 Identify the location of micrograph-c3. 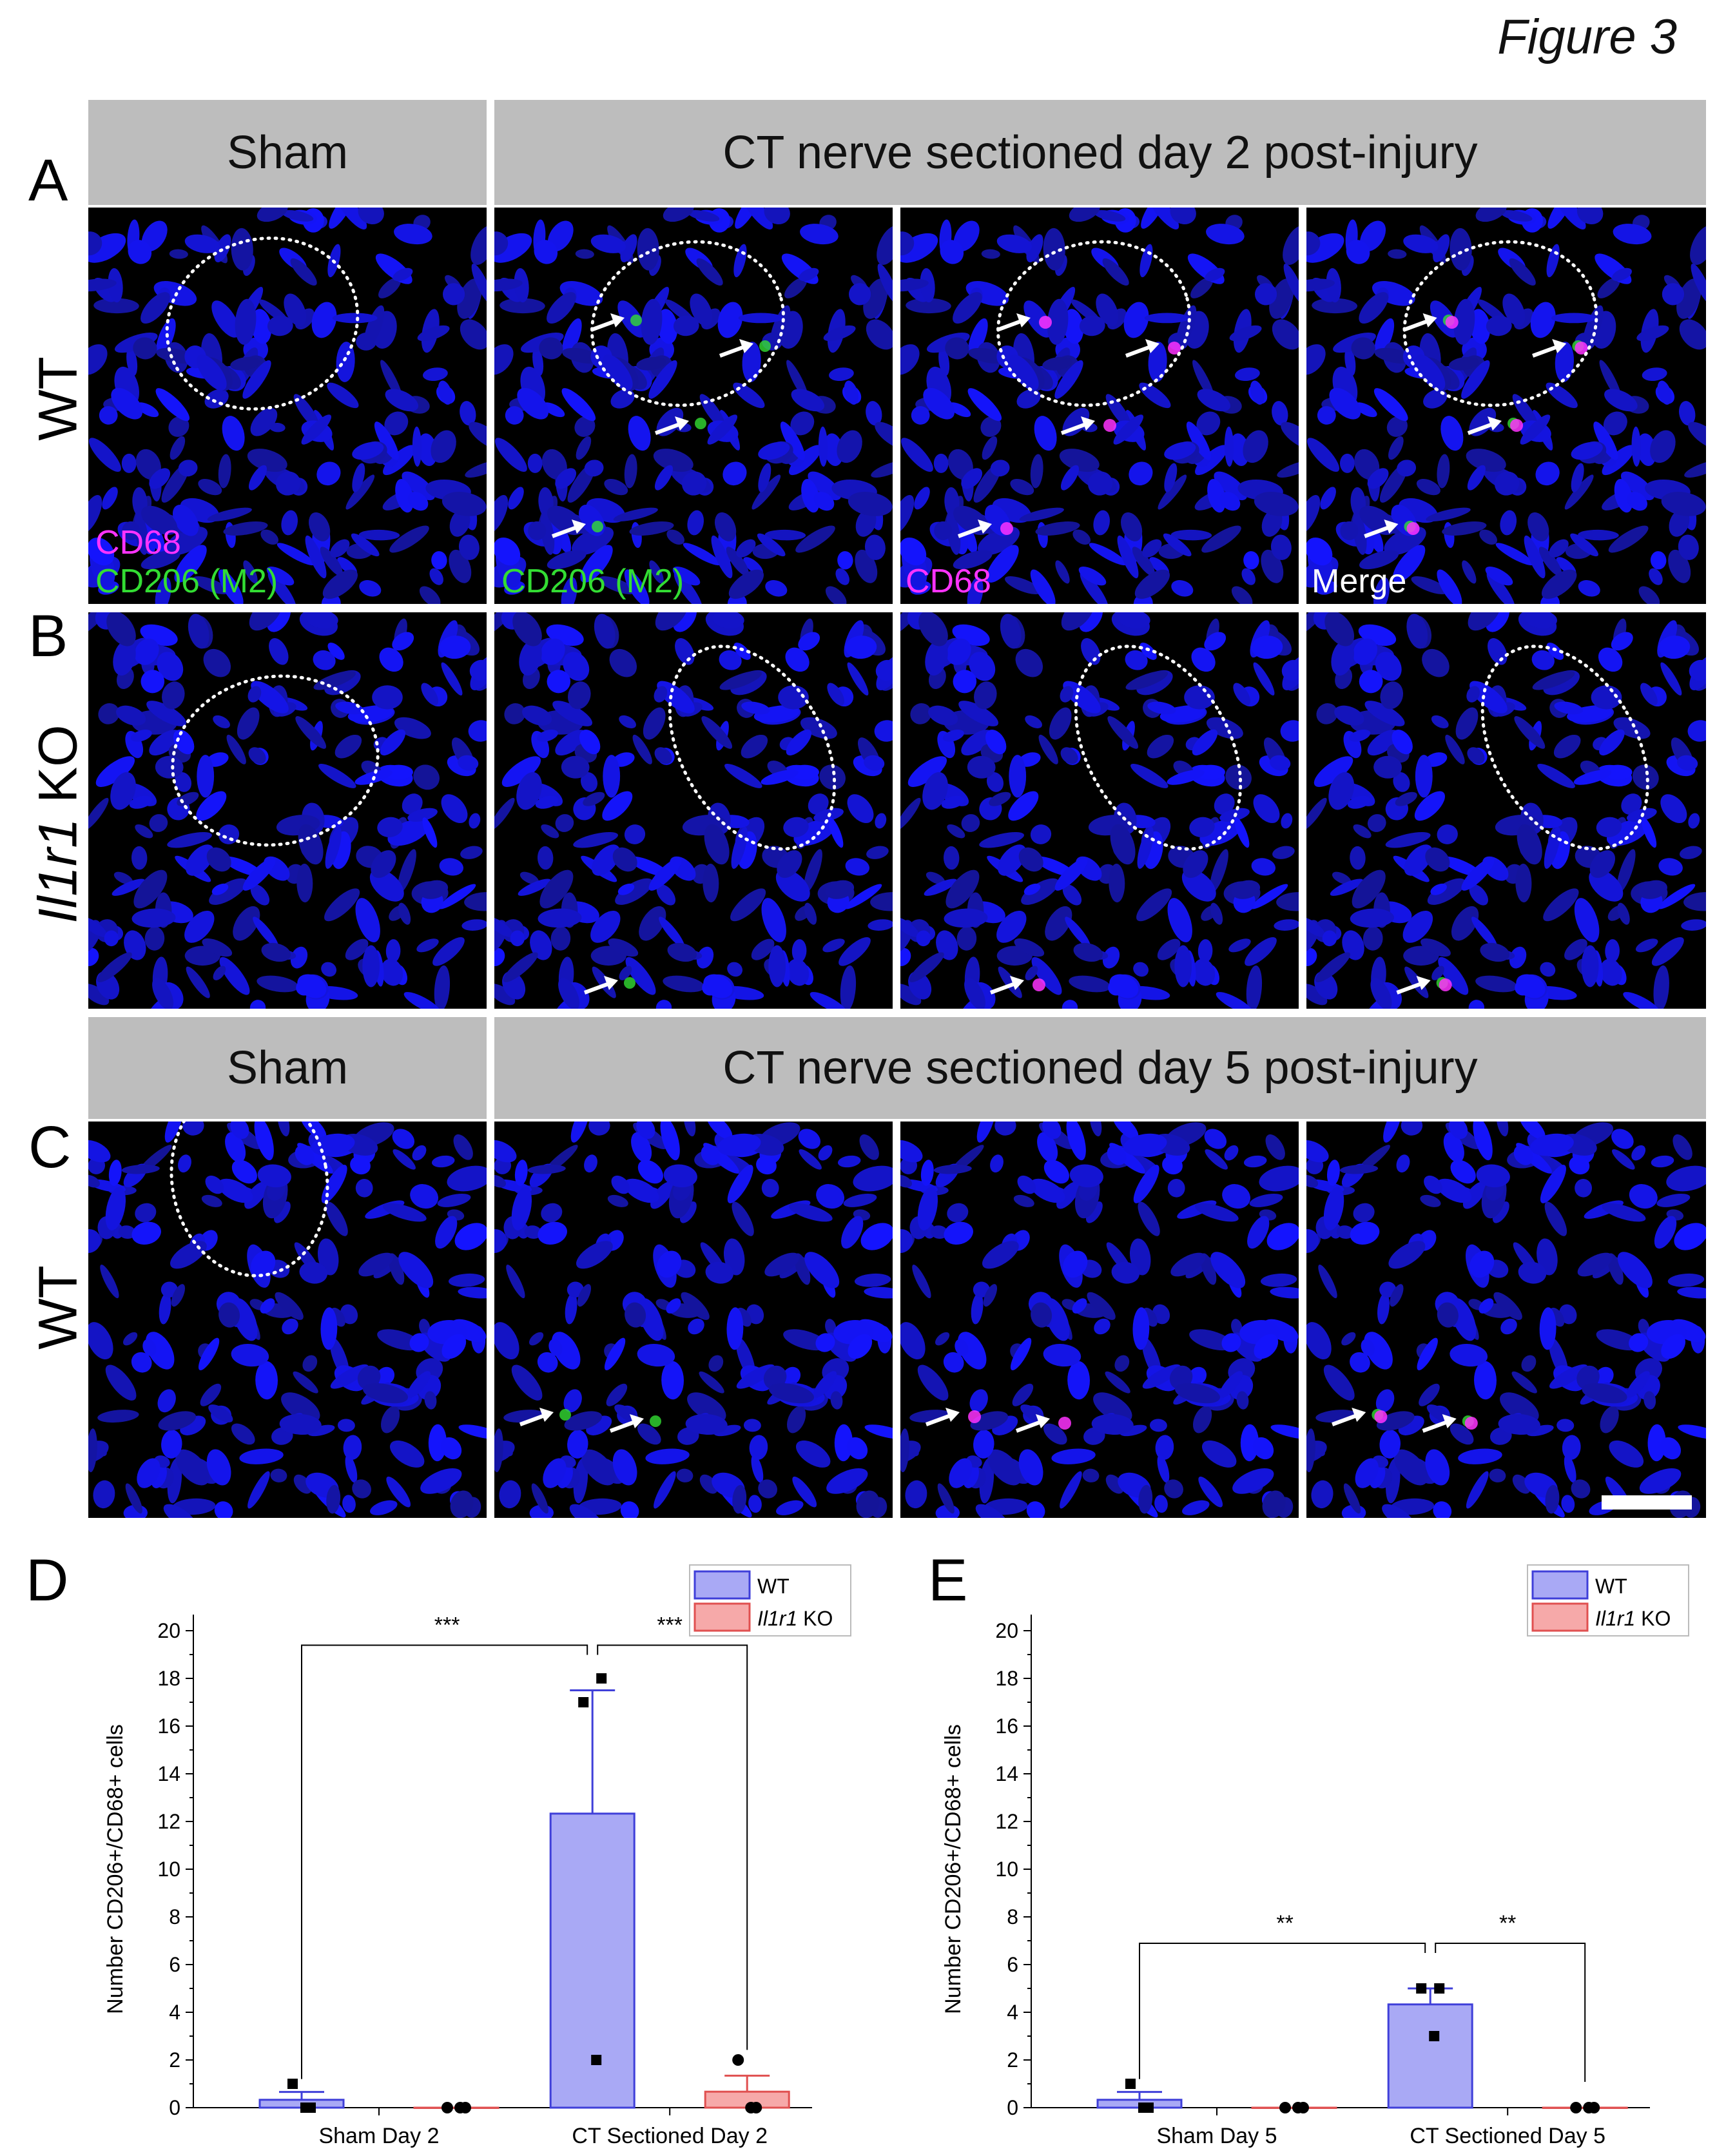
(1099, 1320).